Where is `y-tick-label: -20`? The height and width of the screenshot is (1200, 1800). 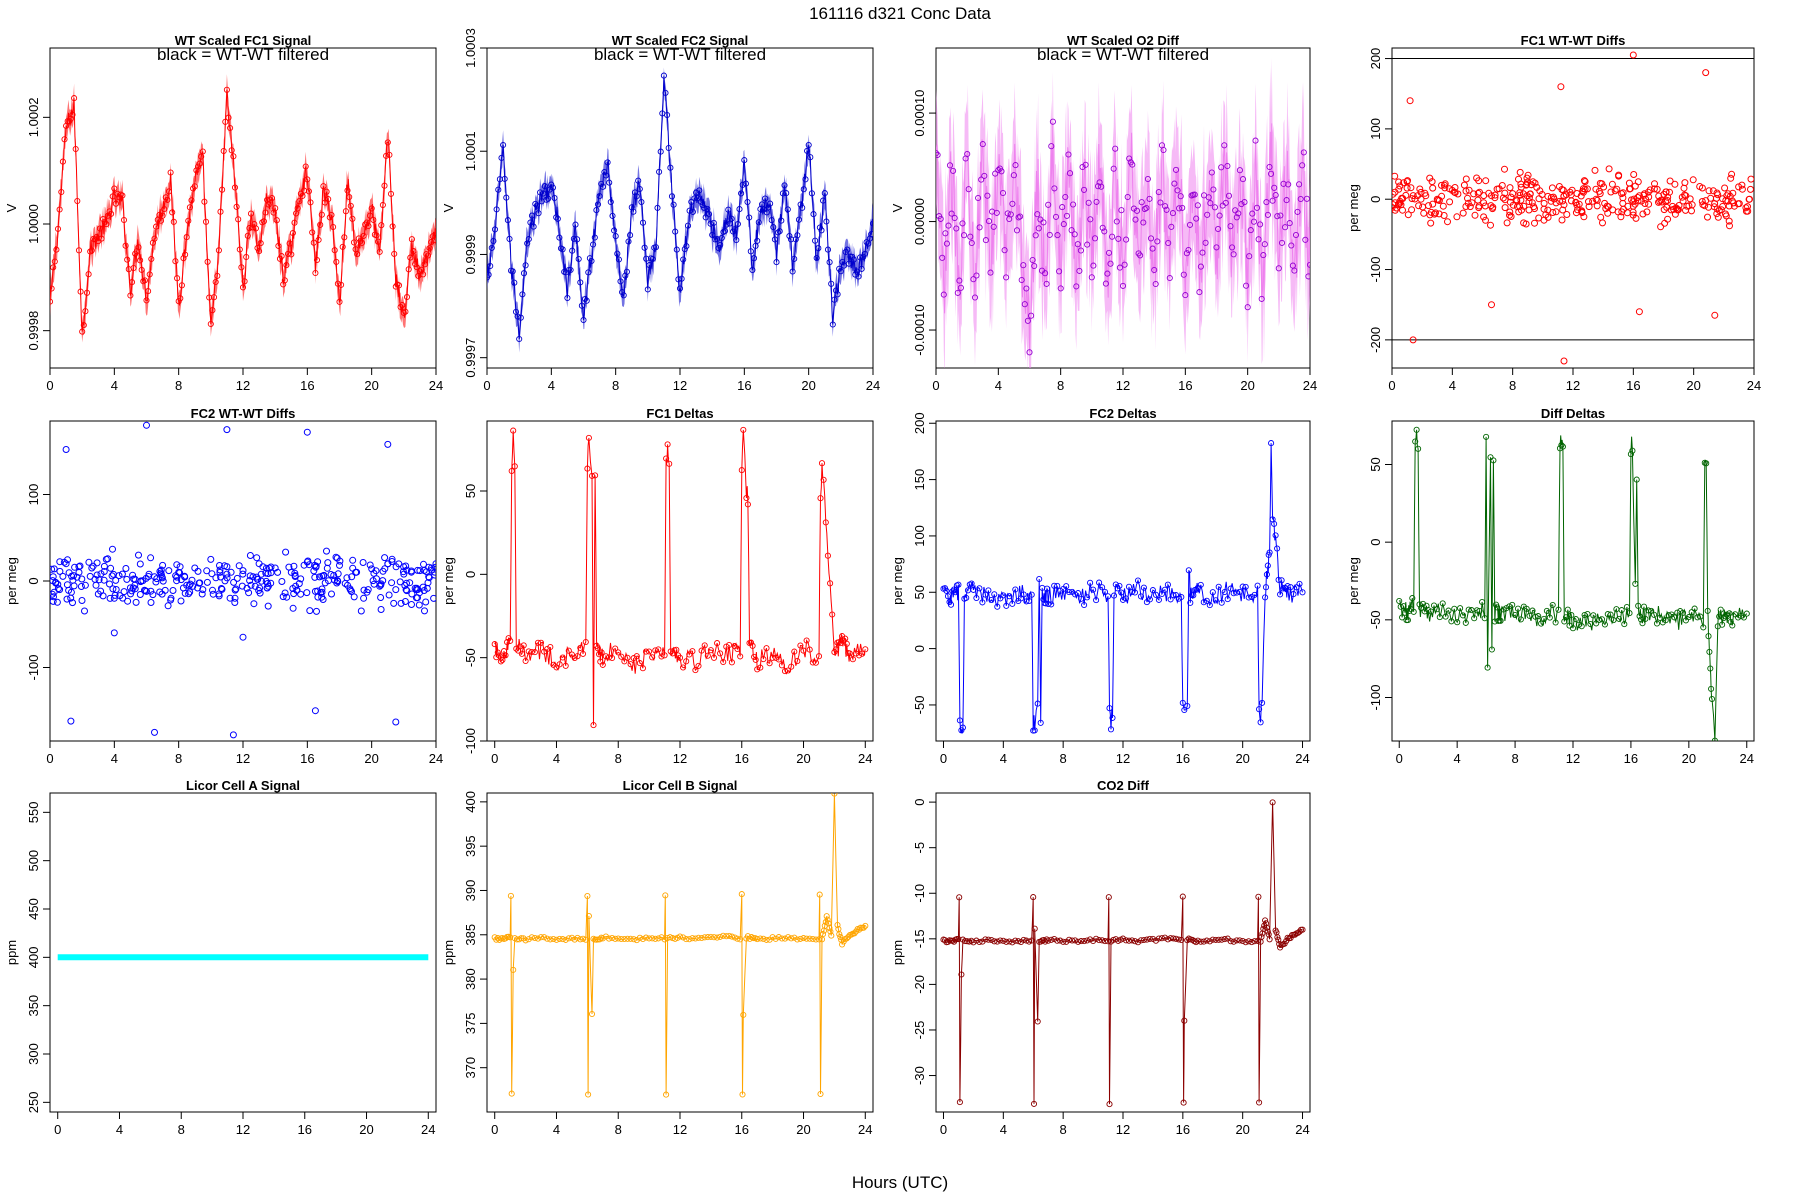
y-tick-label: -20 is located at coordinates (919, 984).